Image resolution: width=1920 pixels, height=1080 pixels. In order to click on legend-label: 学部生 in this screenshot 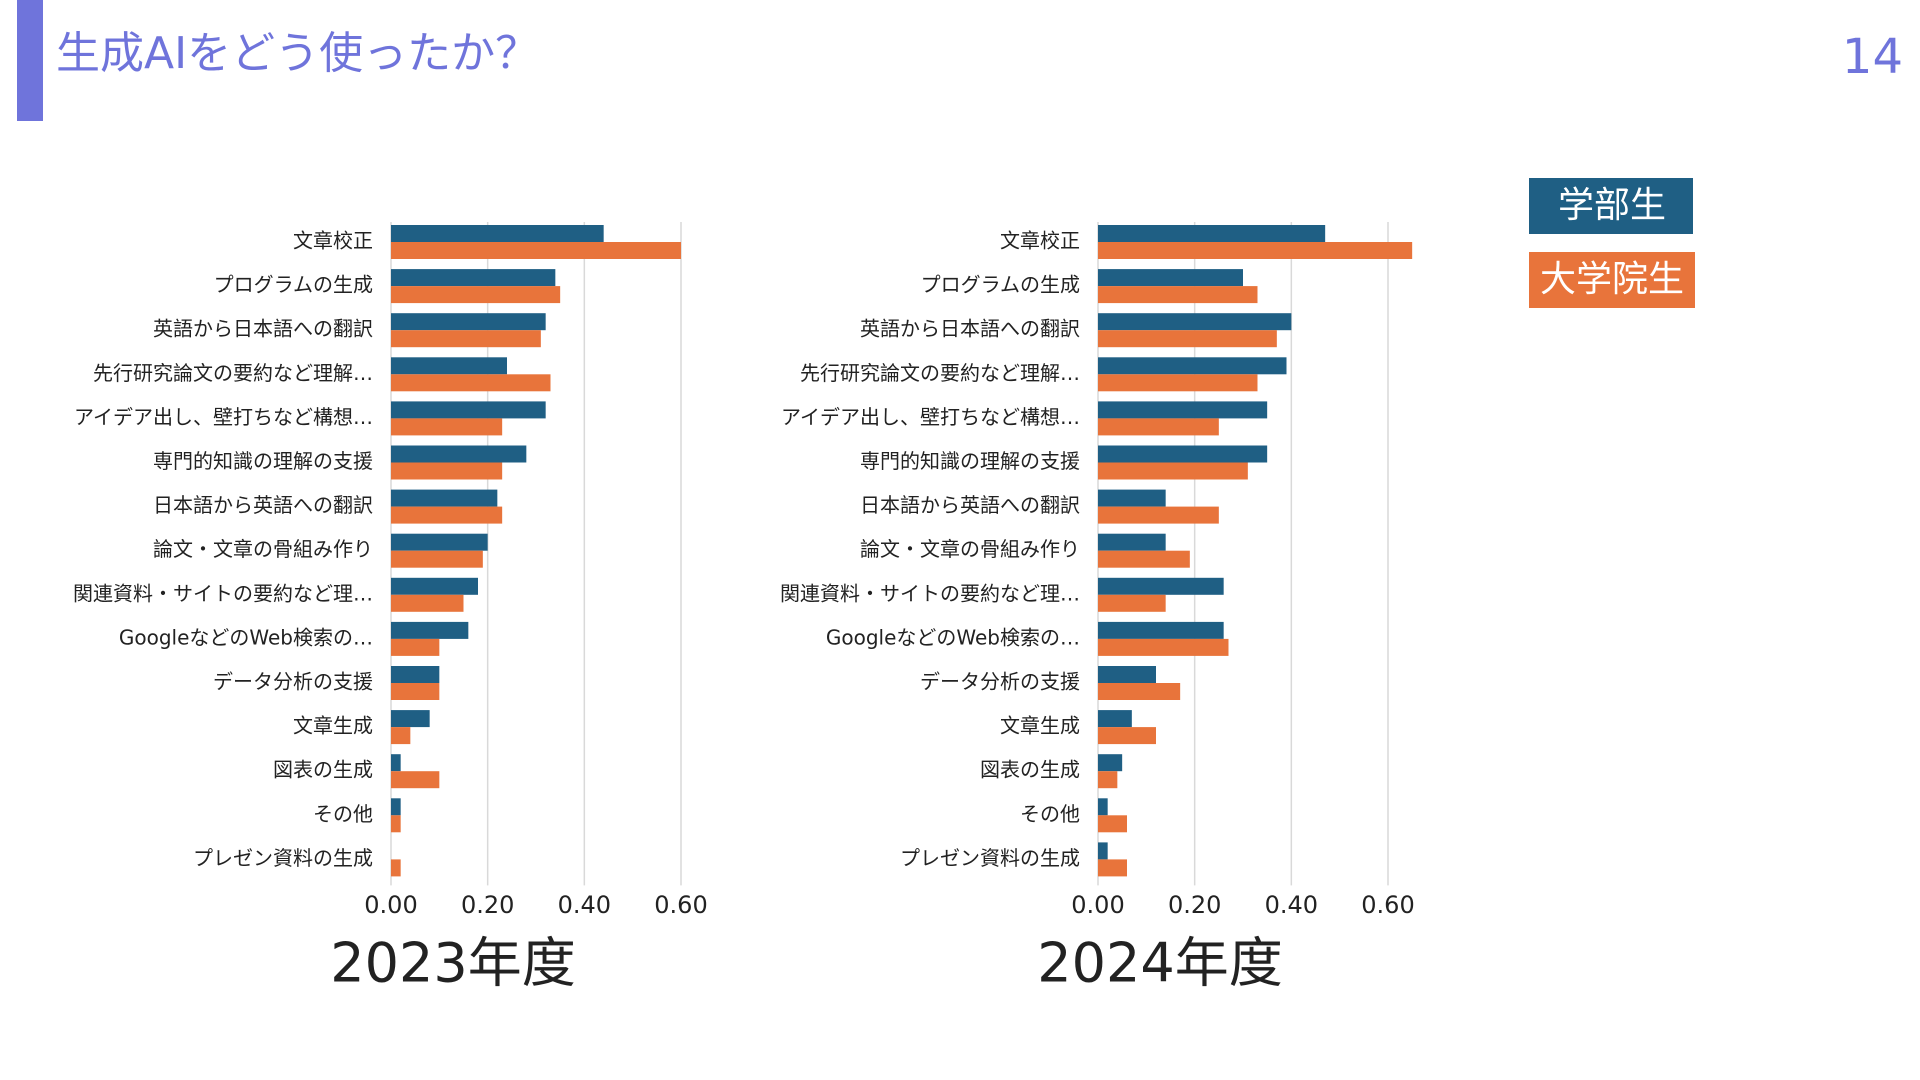, I will do `click(1612, 205)`.